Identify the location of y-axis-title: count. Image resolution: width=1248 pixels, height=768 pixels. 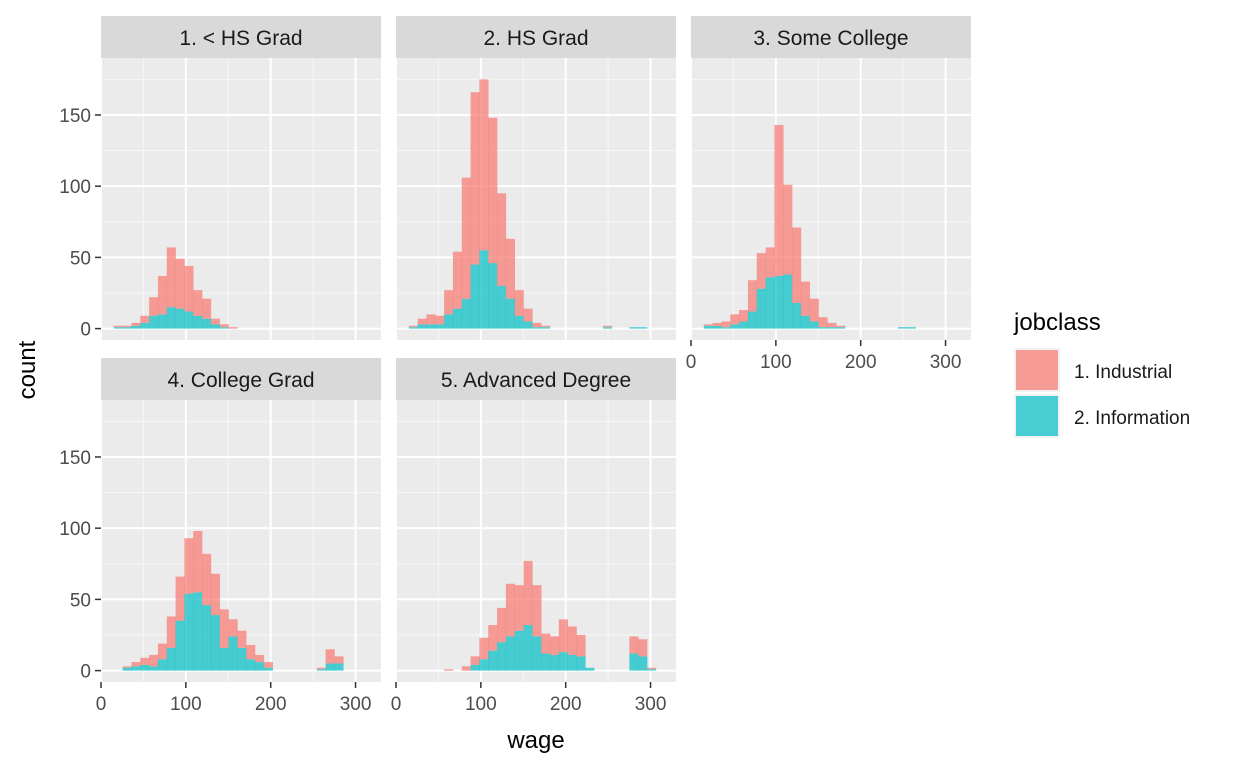
(27, 369).